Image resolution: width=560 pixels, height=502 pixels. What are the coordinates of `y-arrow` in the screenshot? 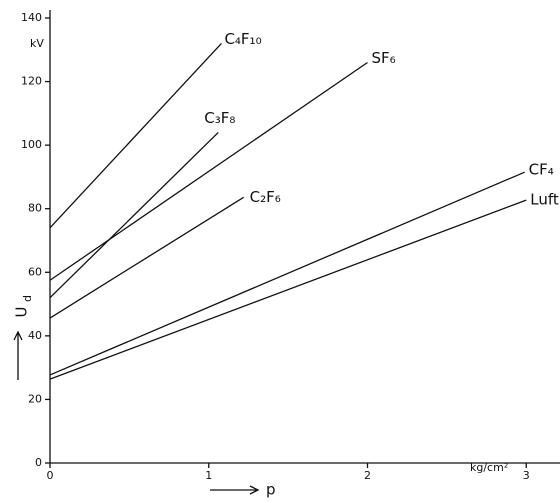 It's located at (18, 355).